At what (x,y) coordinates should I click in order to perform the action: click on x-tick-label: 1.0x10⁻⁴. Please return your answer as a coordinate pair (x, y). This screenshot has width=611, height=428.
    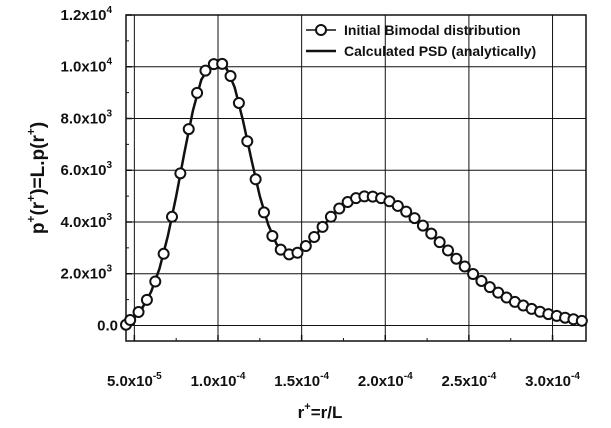
    Looking at the image, I should click on (218, 380).